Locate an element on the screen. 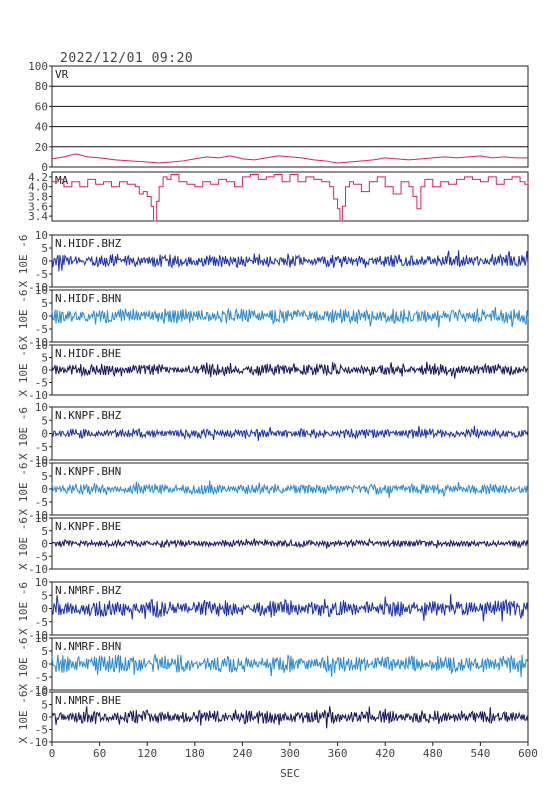 This screenshot has width=554, height=785. panel-label: N.NMRF.BHN is located at coordinates (88, 646).